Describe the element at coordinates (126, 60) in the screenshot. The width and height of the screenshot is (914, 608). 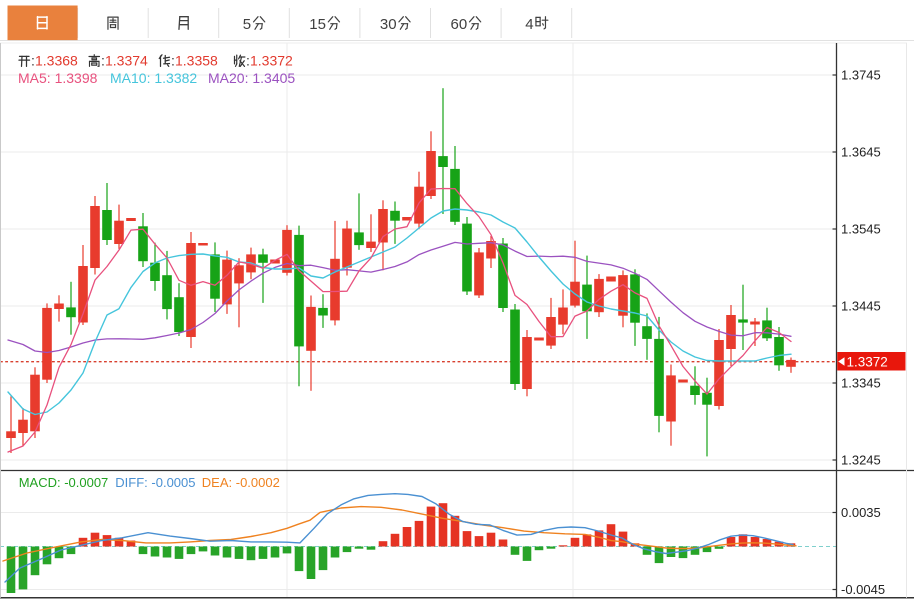
I see `svg-text: 1.3374` at that location.